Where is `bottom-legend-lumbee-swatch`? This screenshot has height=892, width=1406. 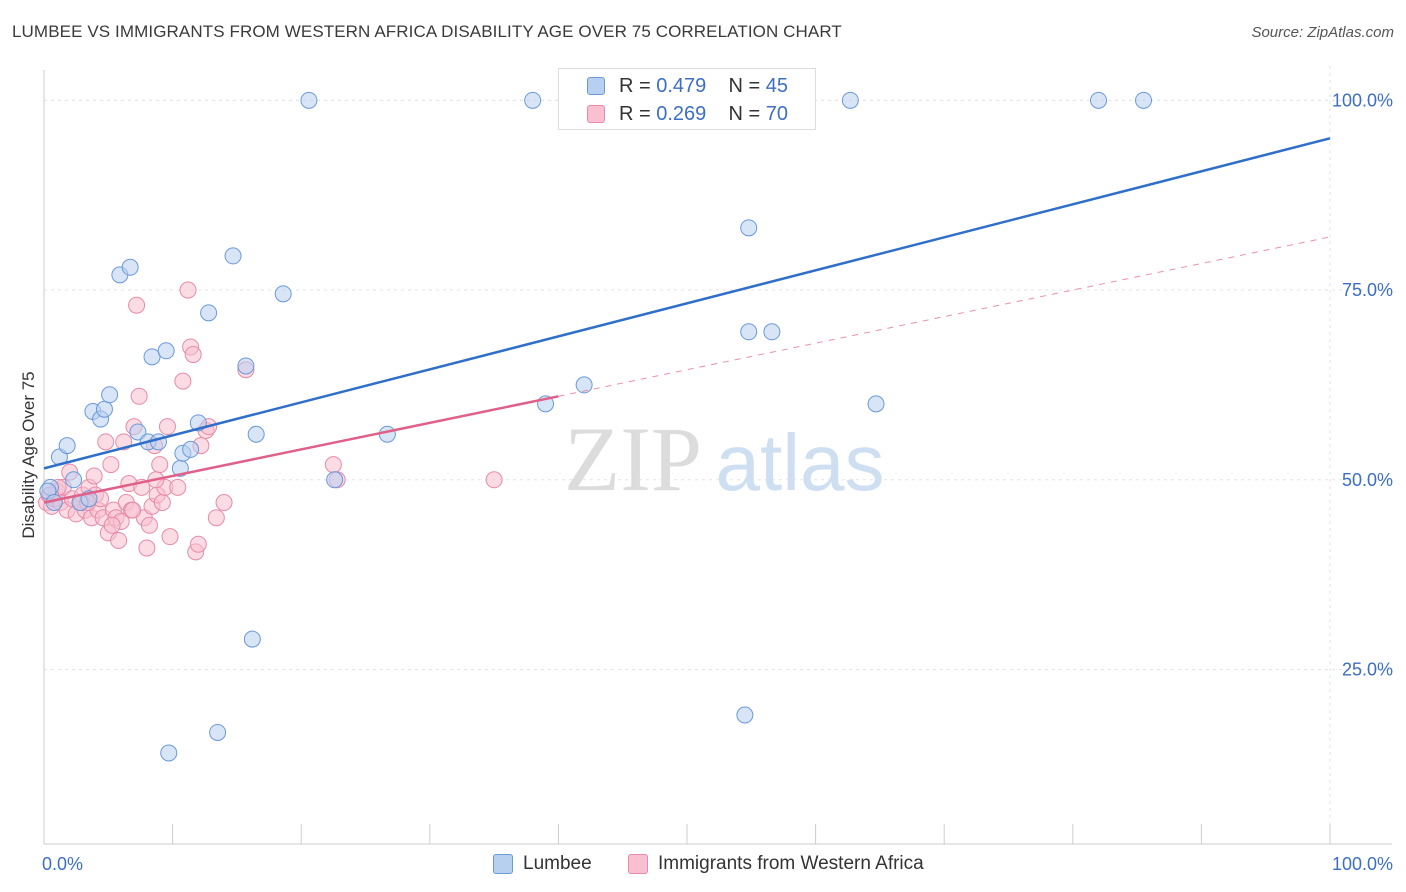 bottom-legend-lumbee-swatch is located at coordinates (503, 864).